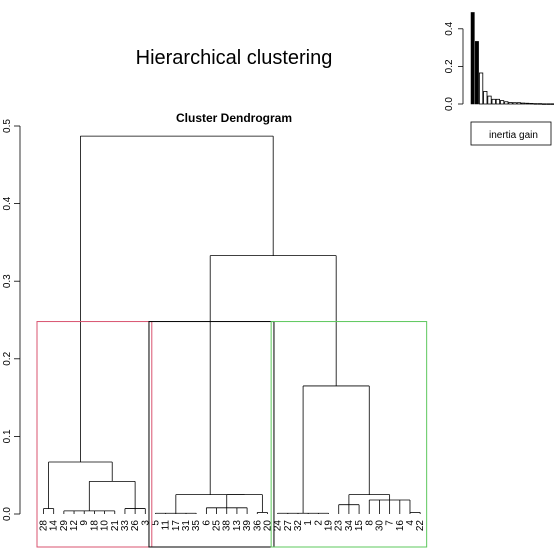 The height and width of the screenshot is (556, 554). I want to click on leaf-label: 10, so click(105, 526).